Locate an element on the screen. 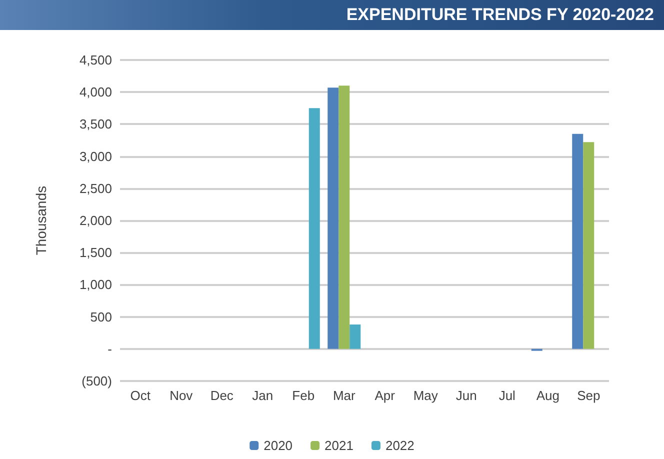 The height and width of the screenshot is (459, 664). chart-title: EXPENDITURE TRENDS FY 2020-2022 is located at coordinates (500, 15).